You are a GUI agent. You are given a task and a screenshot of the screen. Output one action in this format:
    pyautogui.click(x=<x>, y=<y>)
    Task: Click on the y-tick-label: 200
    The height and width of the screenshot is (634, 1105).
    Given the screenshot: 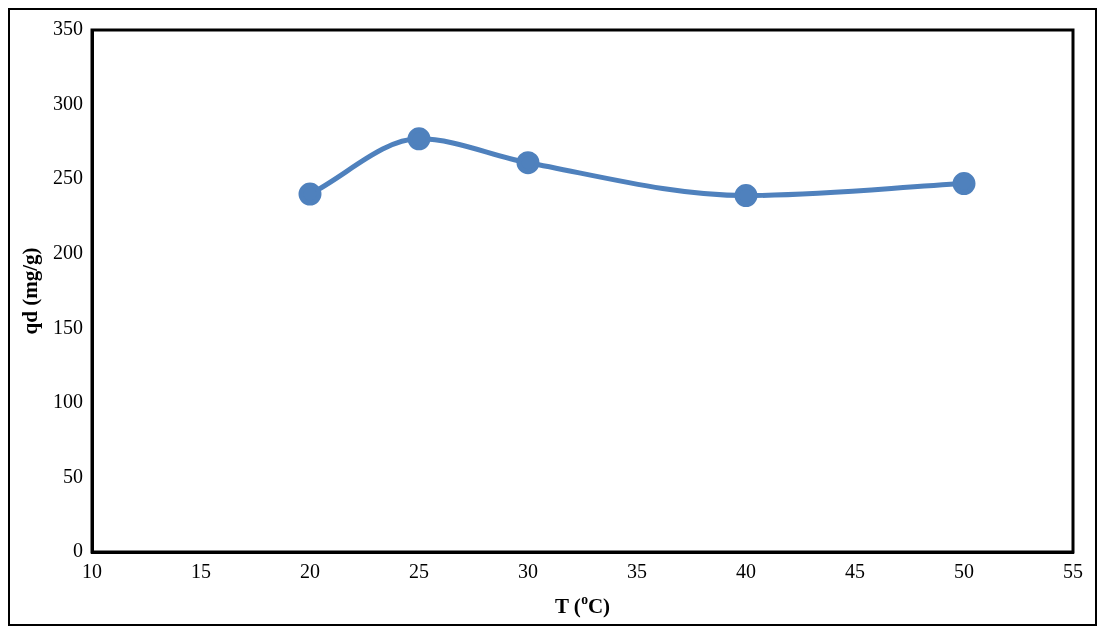 What is the action you would take?
    pyautogui.click(x=68, y=251)
    